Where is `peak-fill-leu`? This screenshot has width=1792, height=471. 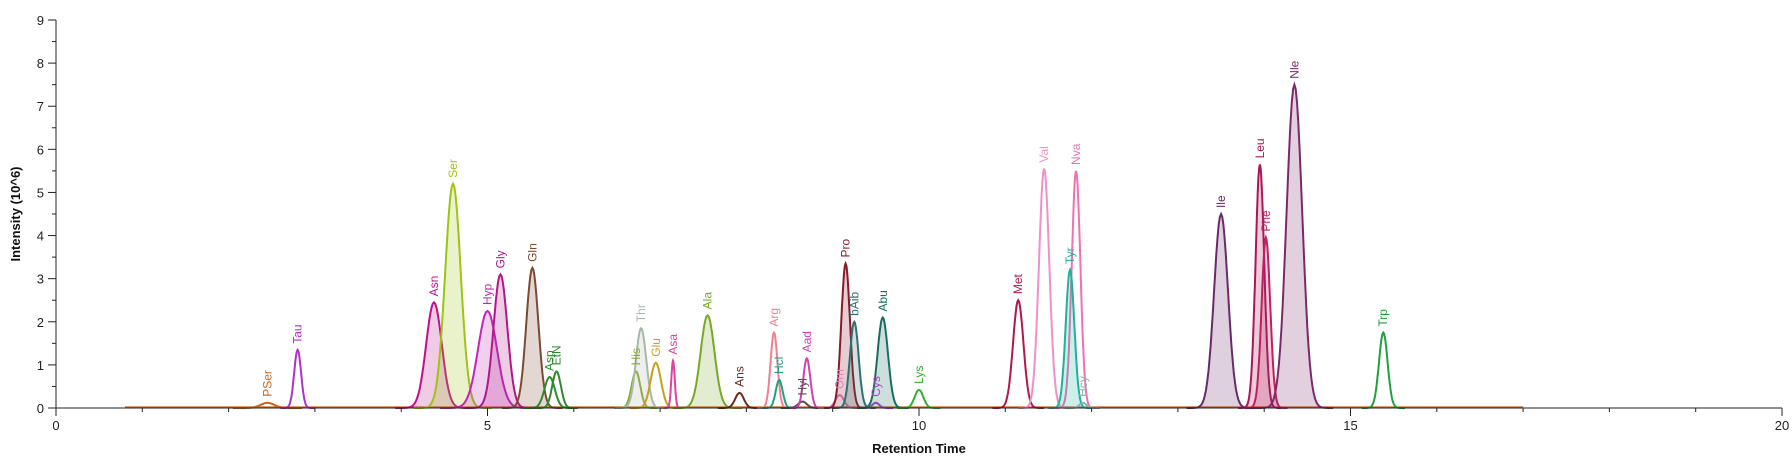
peak-fill-leu is located at coordinates (1260, 286).